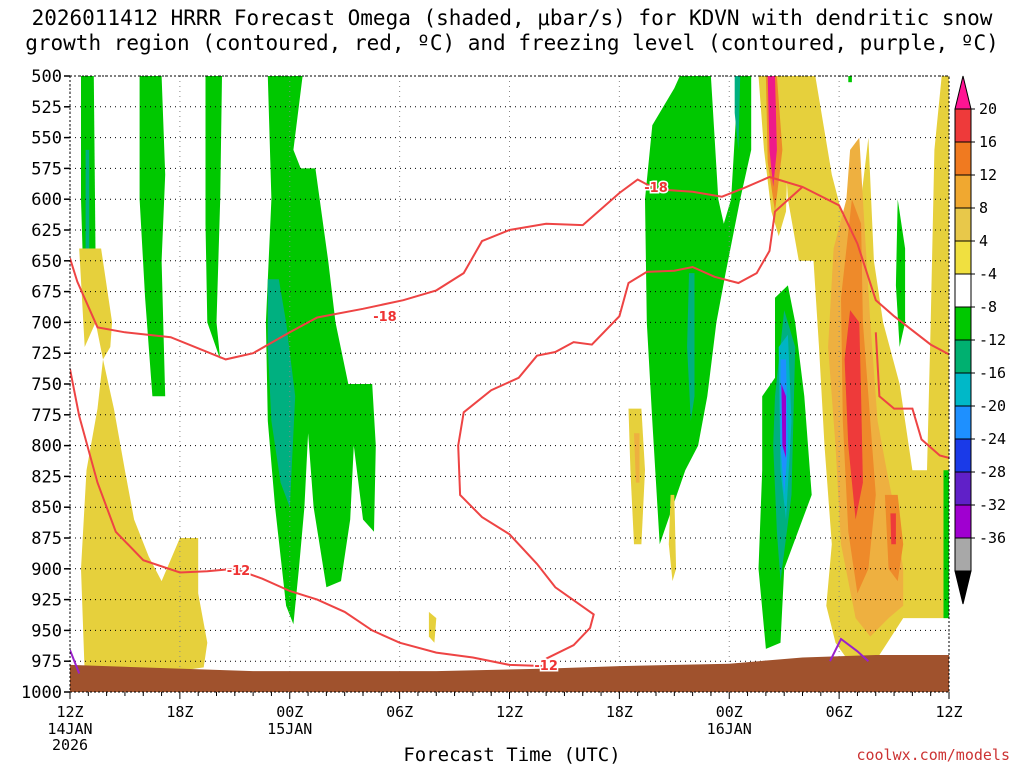 Image resolution: width=1024 pixels, height=768 pixels. Describe the element at coordinates (41, 693) in the screenshot. I see `y-tick-label-1000: 1000` at that location.